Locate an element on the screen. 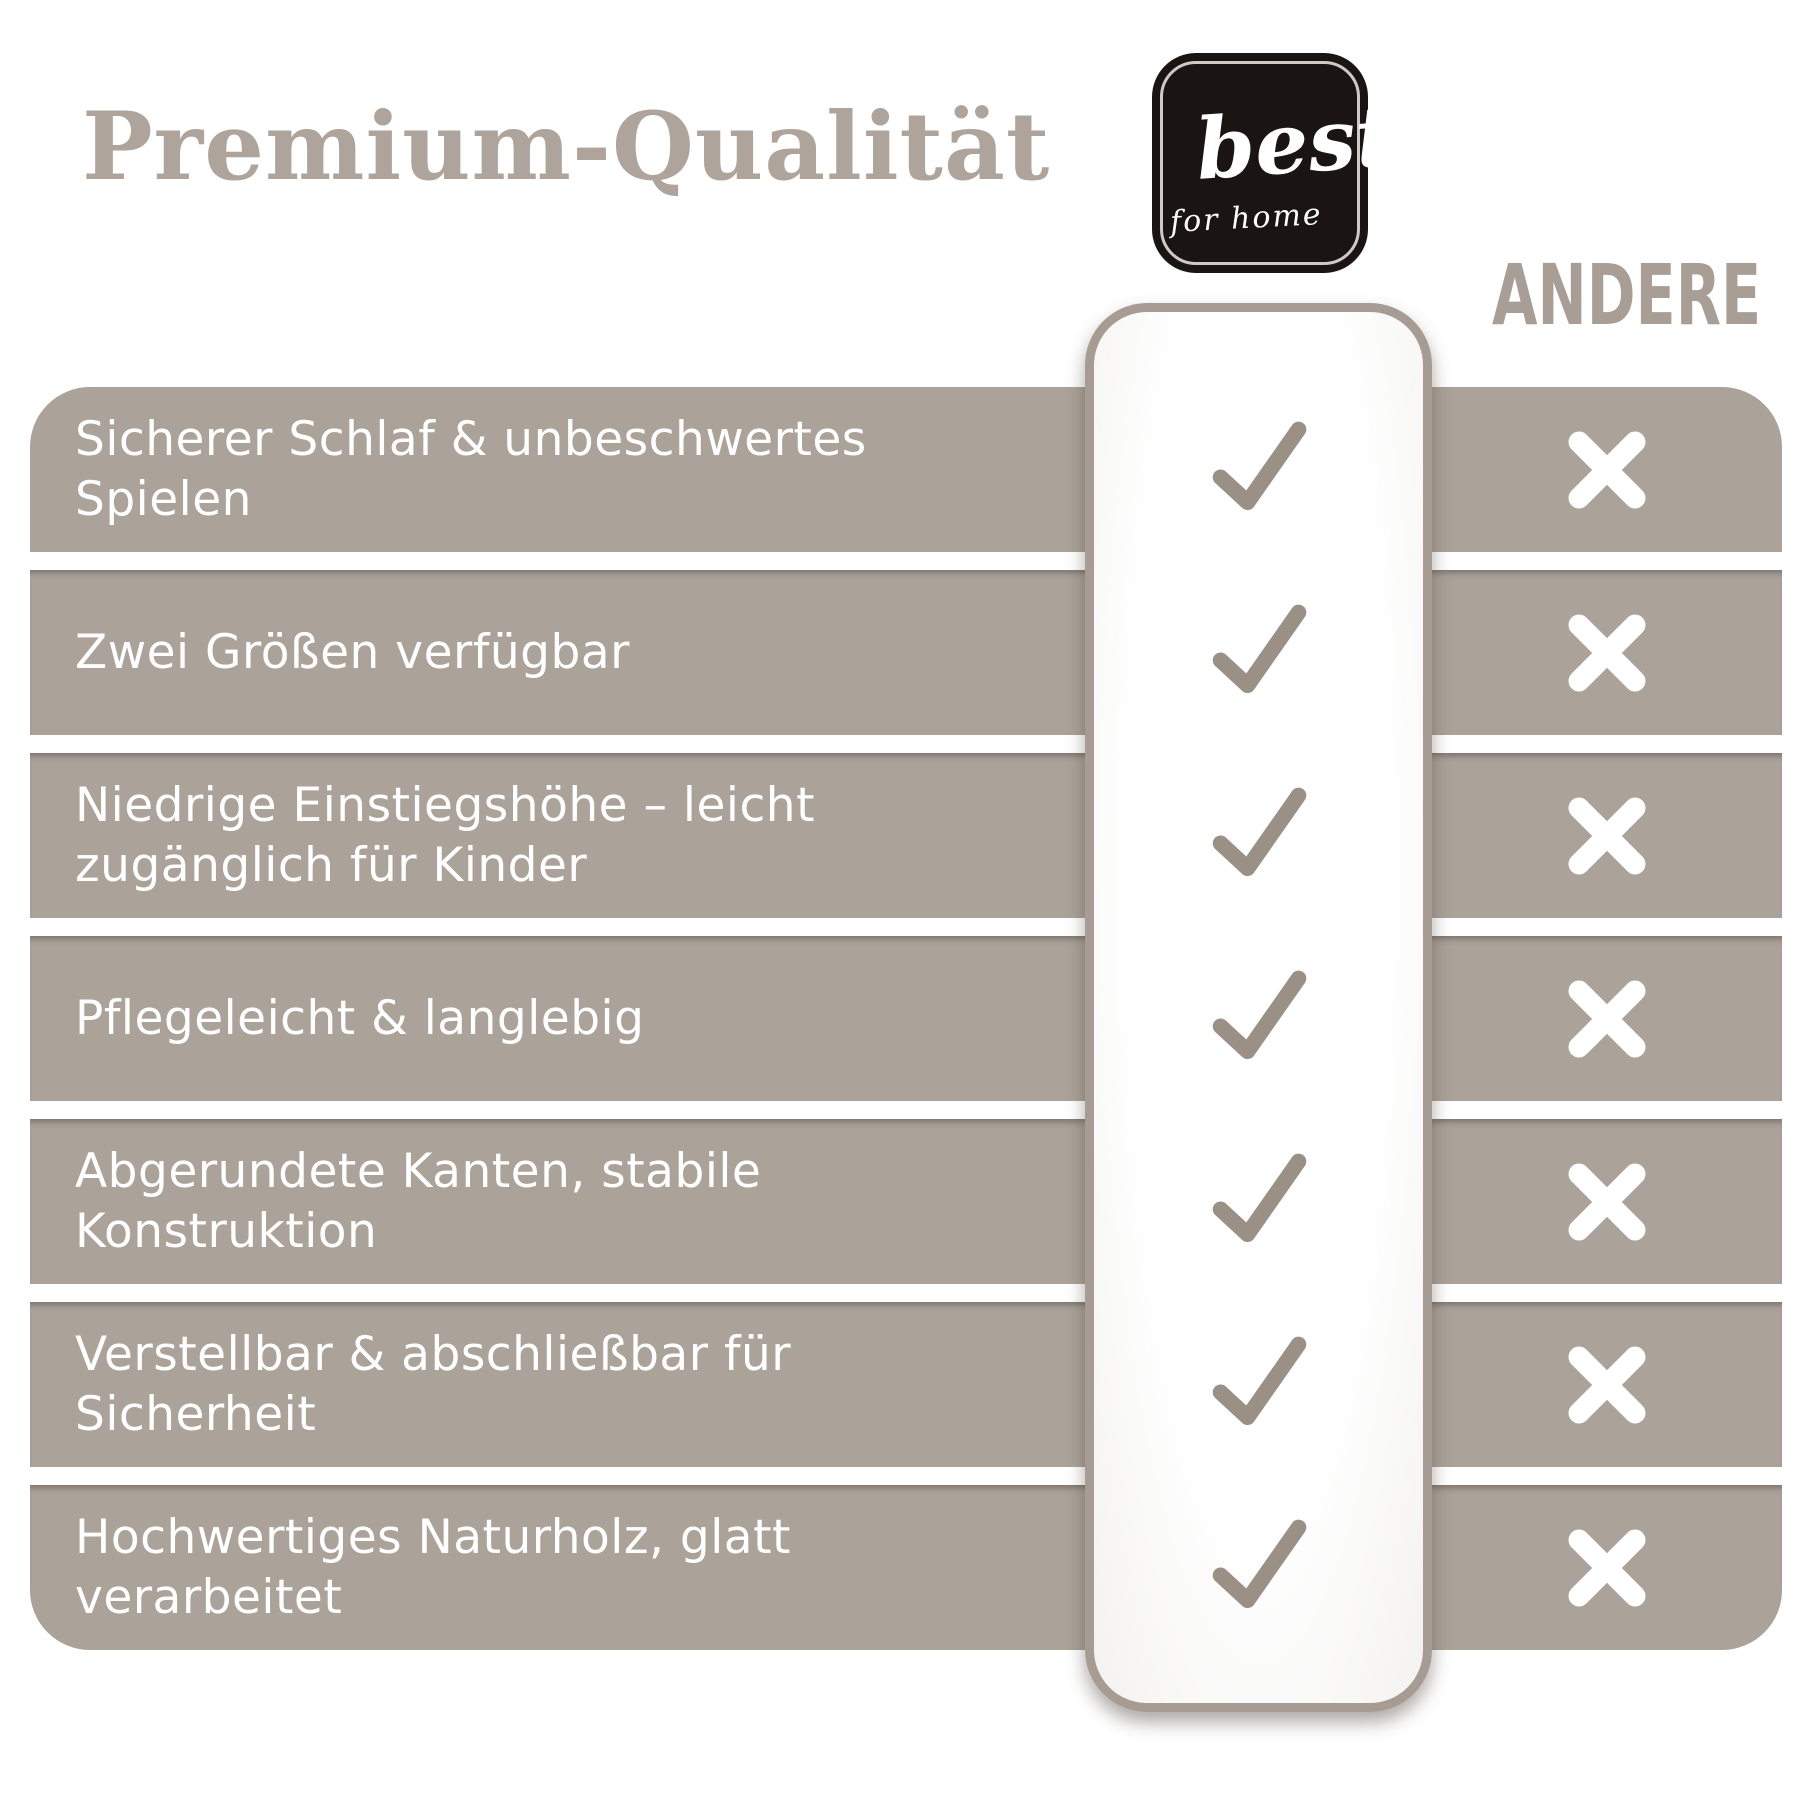  brand-name: best is located at coordinates (1295, 142).